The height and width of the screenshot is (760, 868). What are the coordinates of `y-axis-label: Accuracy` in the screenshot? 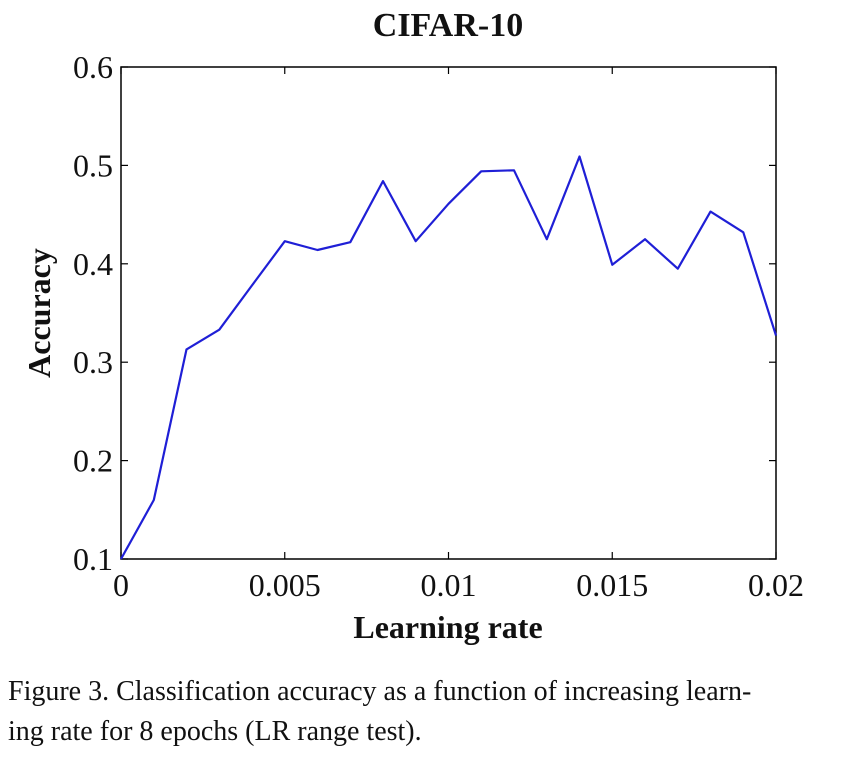 It's located at (39, 313).